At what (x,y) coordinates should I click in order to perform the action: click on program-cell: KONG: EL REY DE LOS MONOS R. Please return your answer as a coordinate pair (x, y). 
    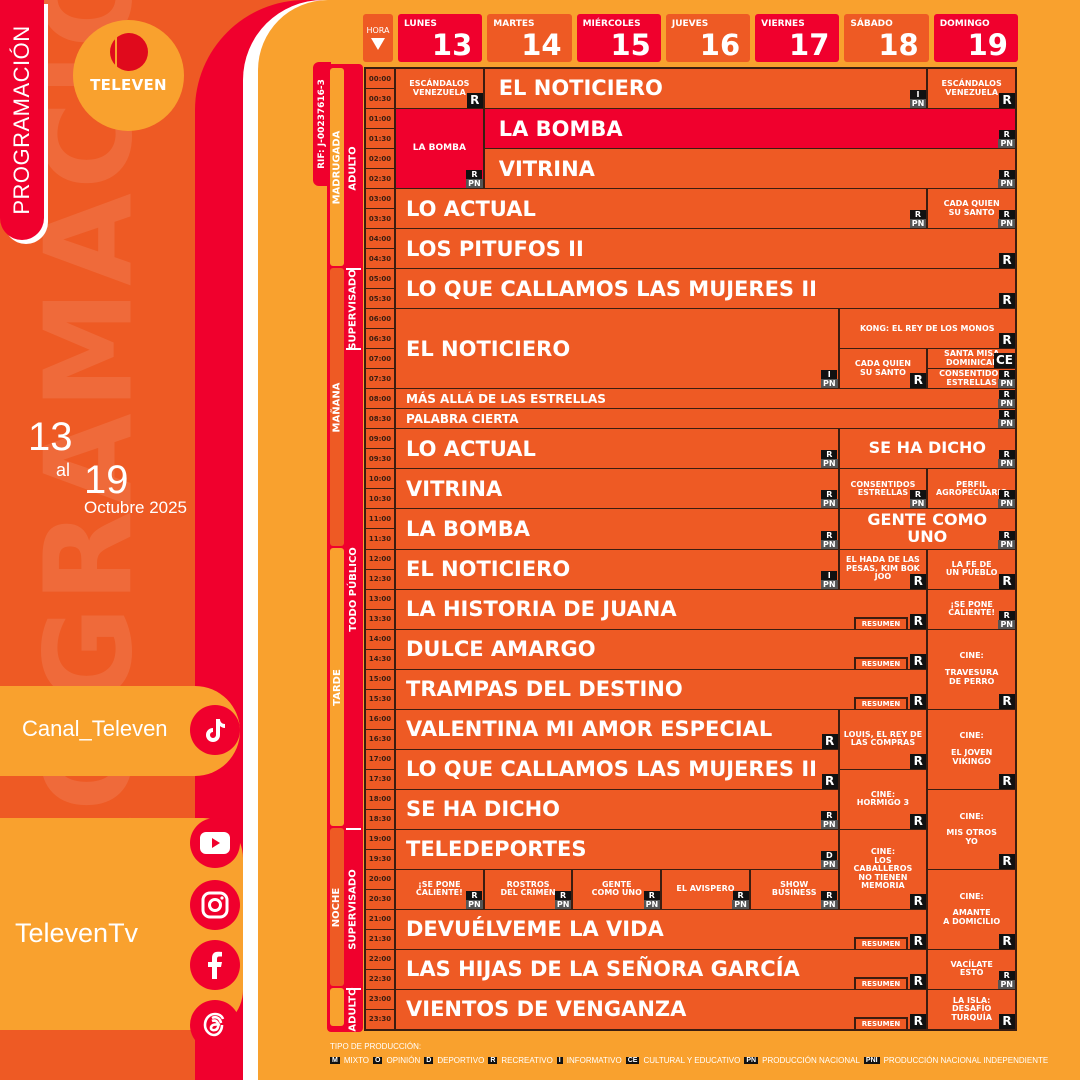
    Looking at the image, I should click on (927, 329).